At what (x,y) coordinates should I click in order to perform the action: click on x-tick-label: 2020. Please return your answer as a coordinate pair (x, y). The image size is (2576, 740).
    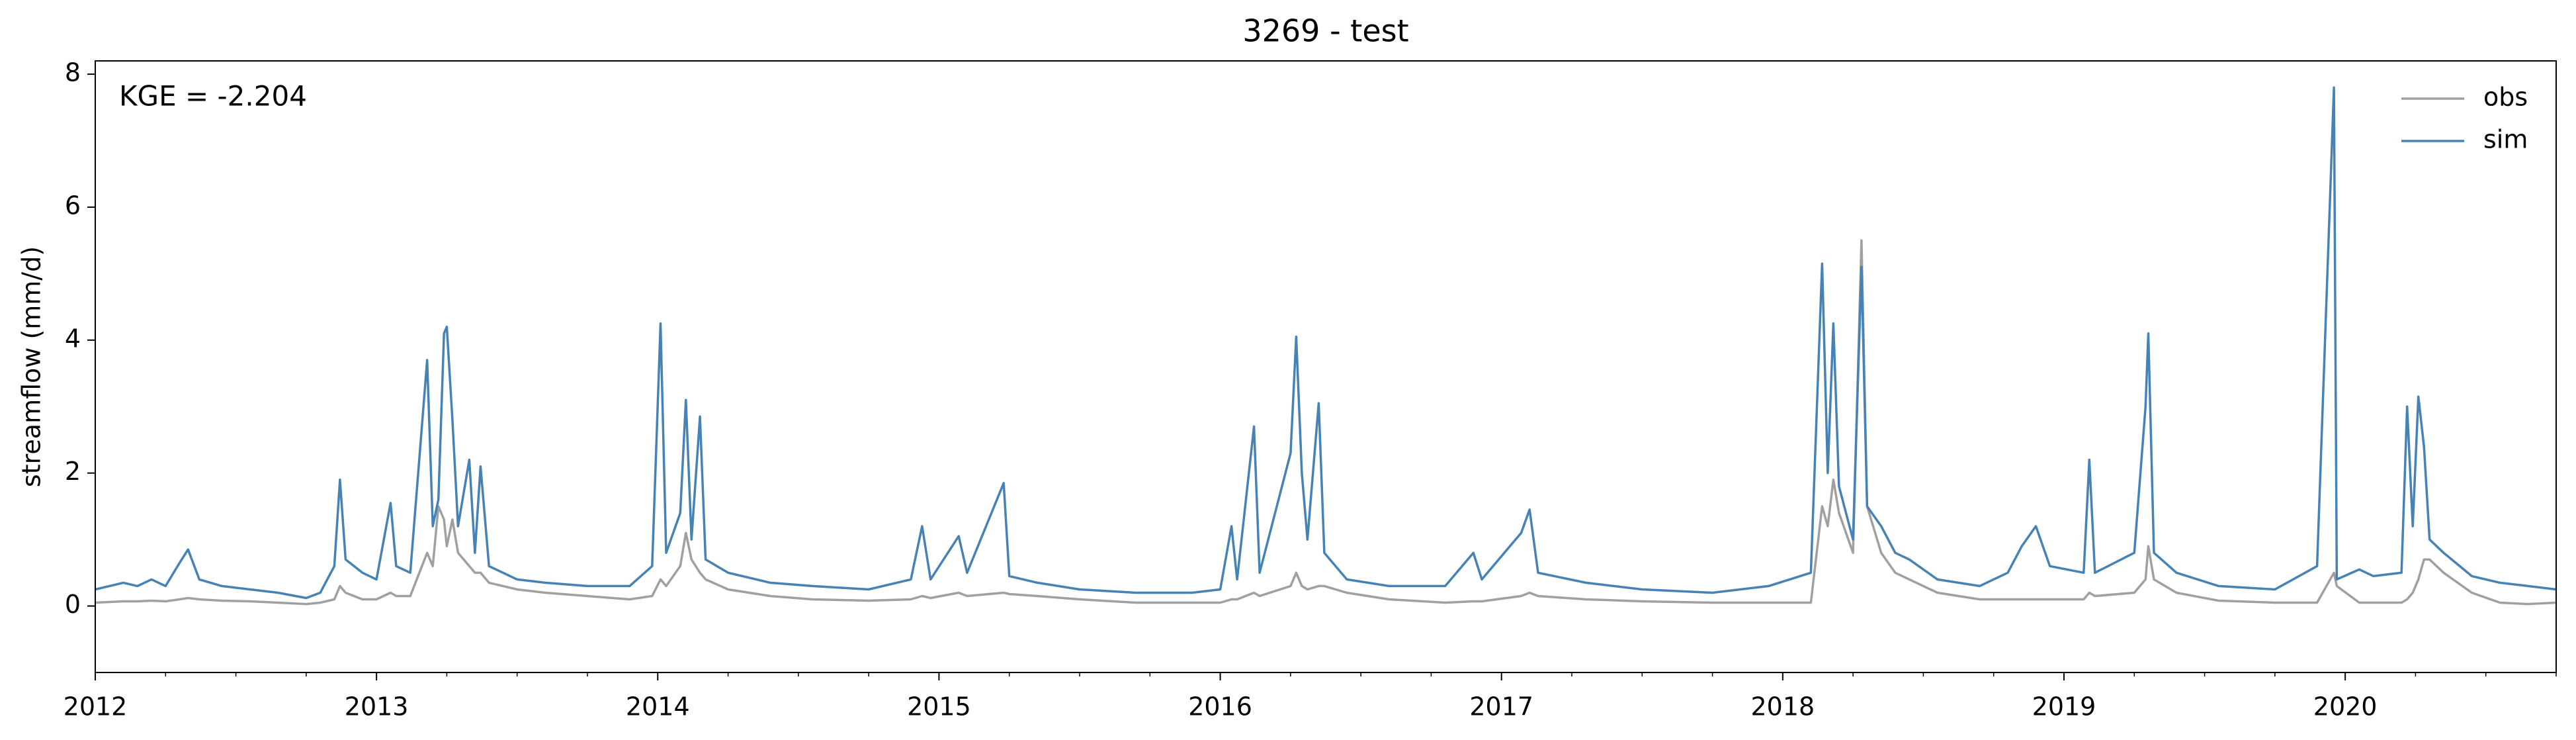
    Looking at the image, I should click on (2345, 706).